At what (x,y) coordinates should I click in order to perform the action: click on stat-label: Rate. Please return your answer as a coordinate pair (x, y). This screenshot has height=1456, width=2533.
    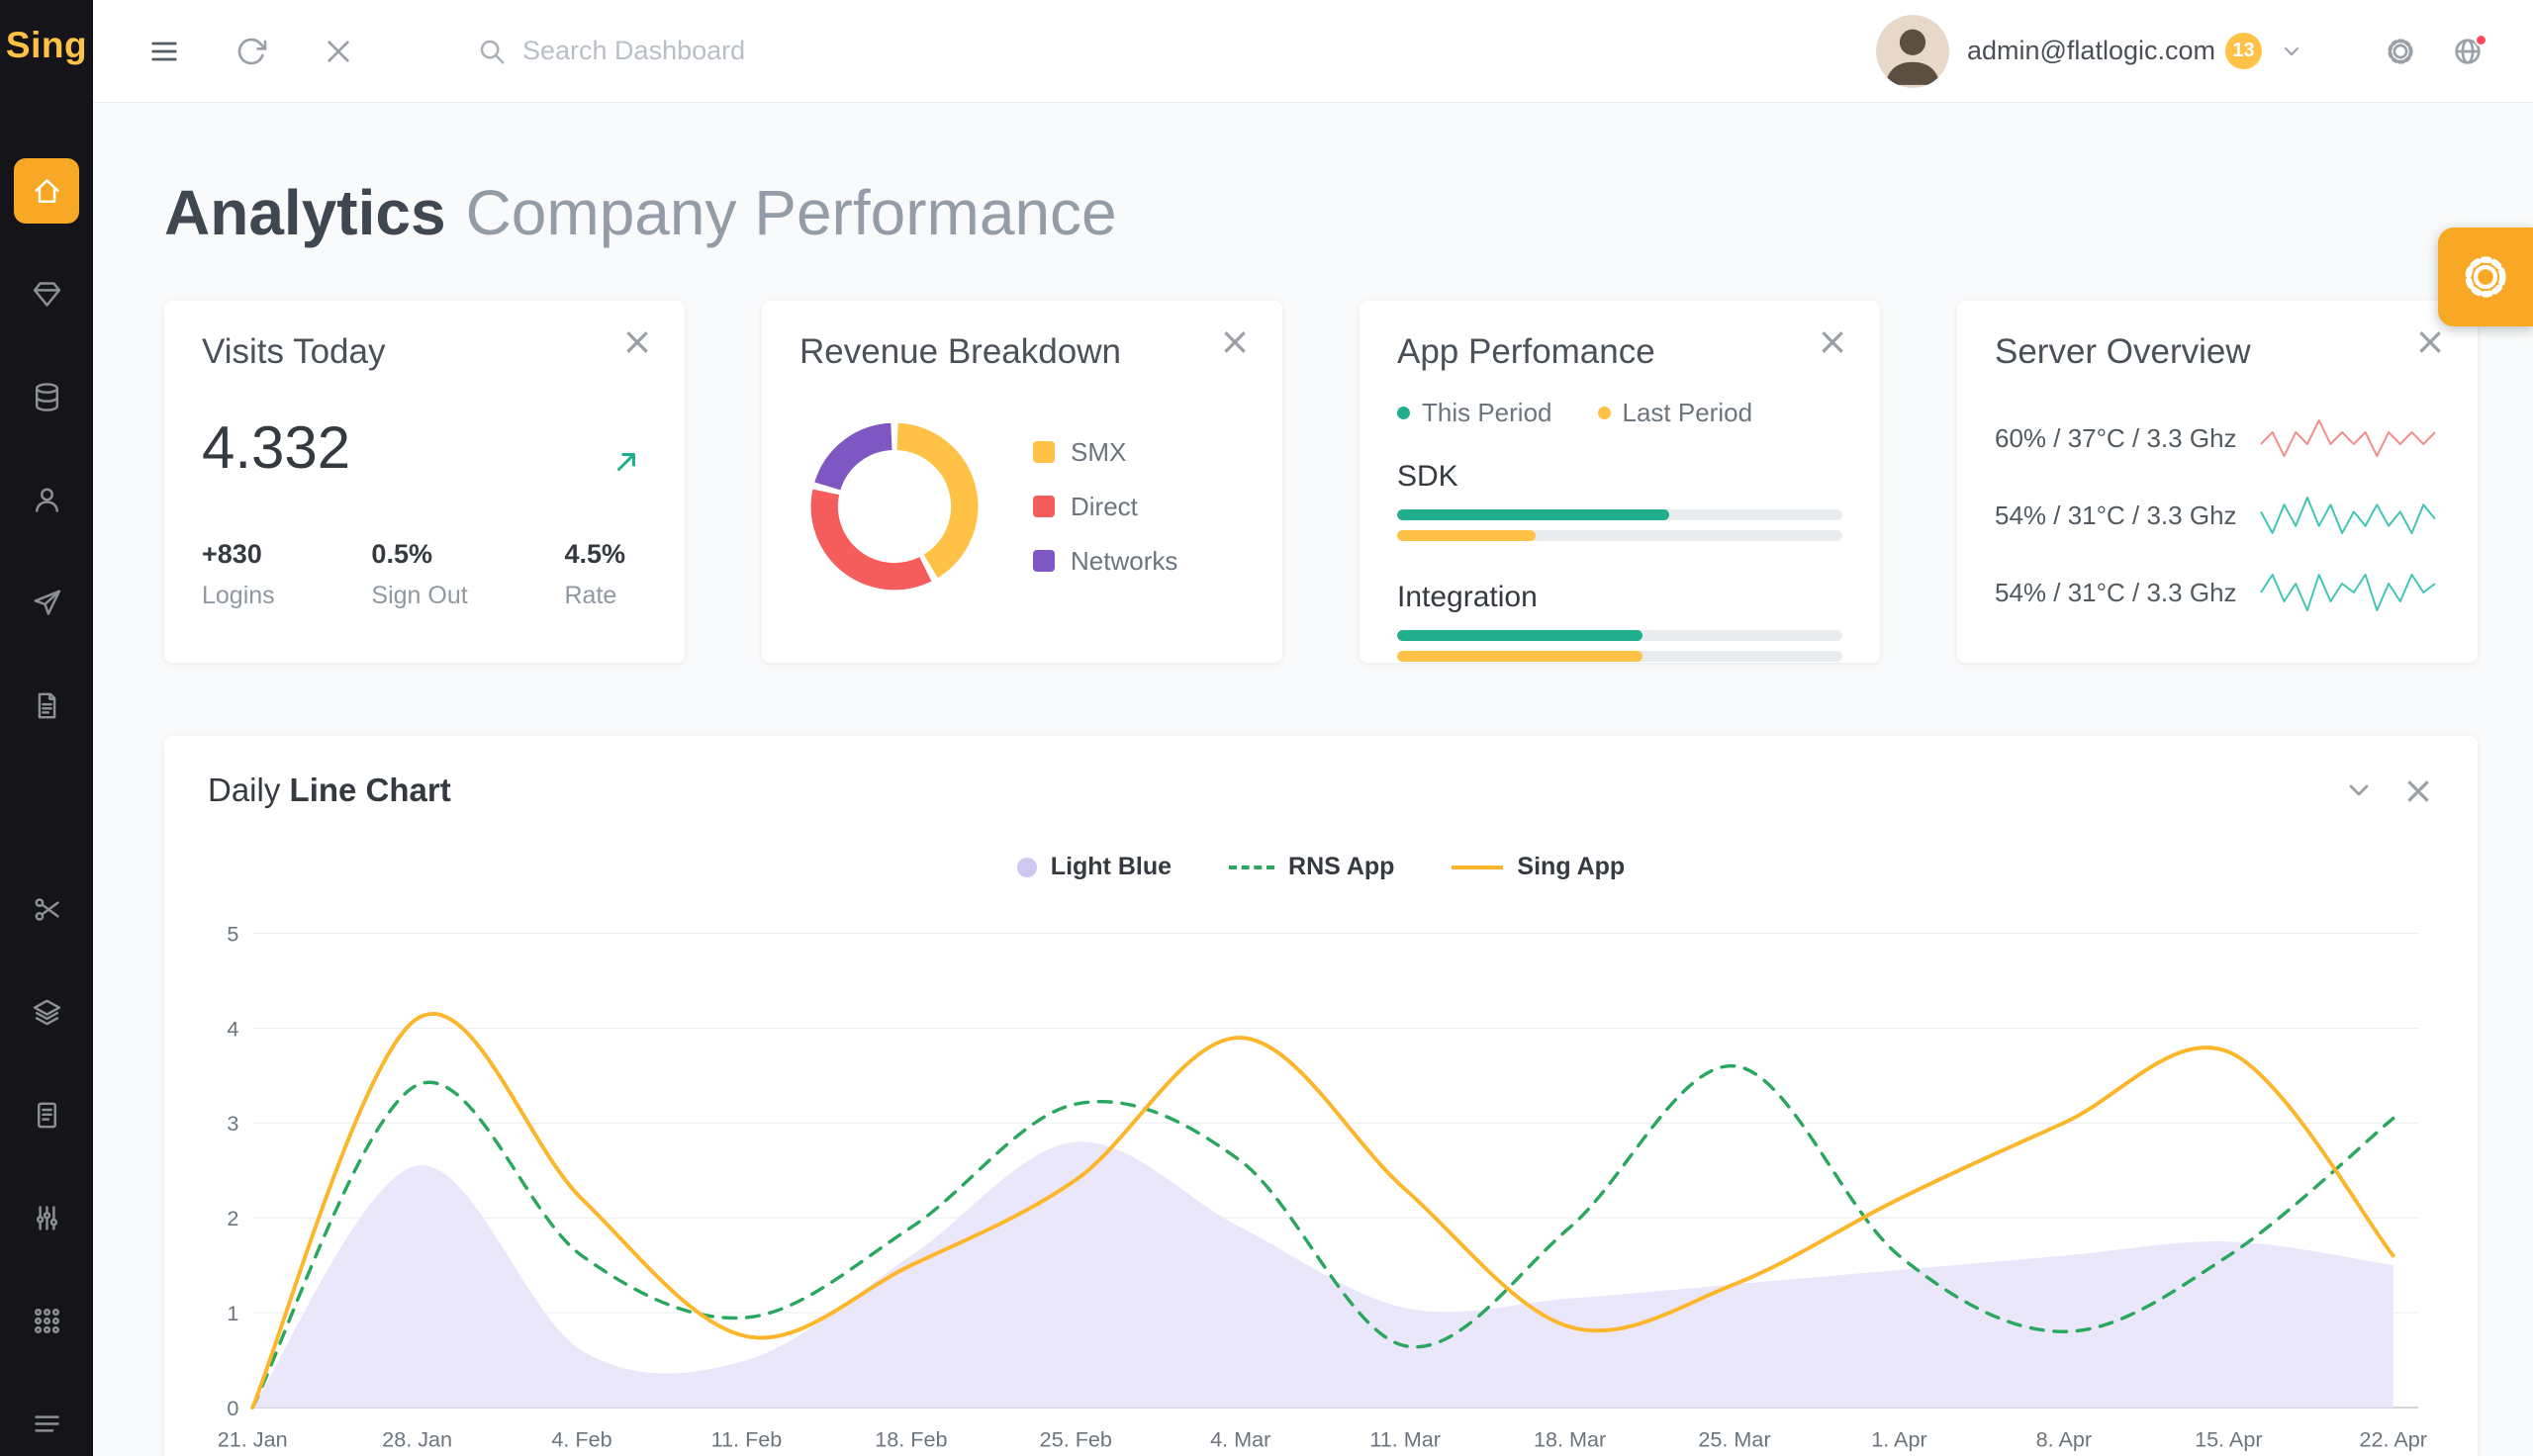
    Looking at the image, I should click on (590, 595).